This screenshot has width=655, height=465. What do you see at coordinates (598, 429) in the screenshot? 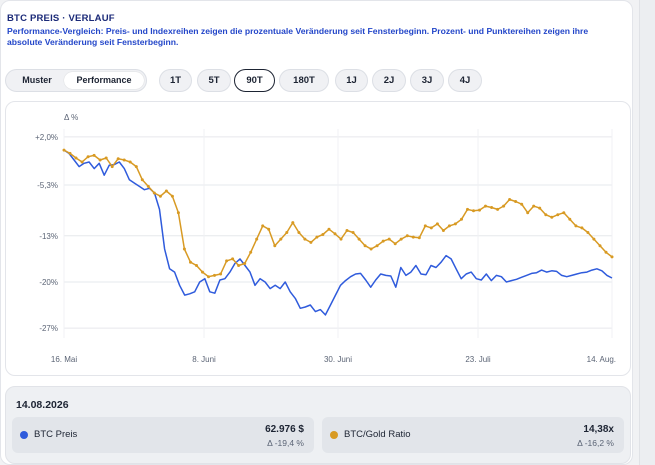
I see `btc-gold-ratio-value: 14,38x` at bounding box center [598, 429].